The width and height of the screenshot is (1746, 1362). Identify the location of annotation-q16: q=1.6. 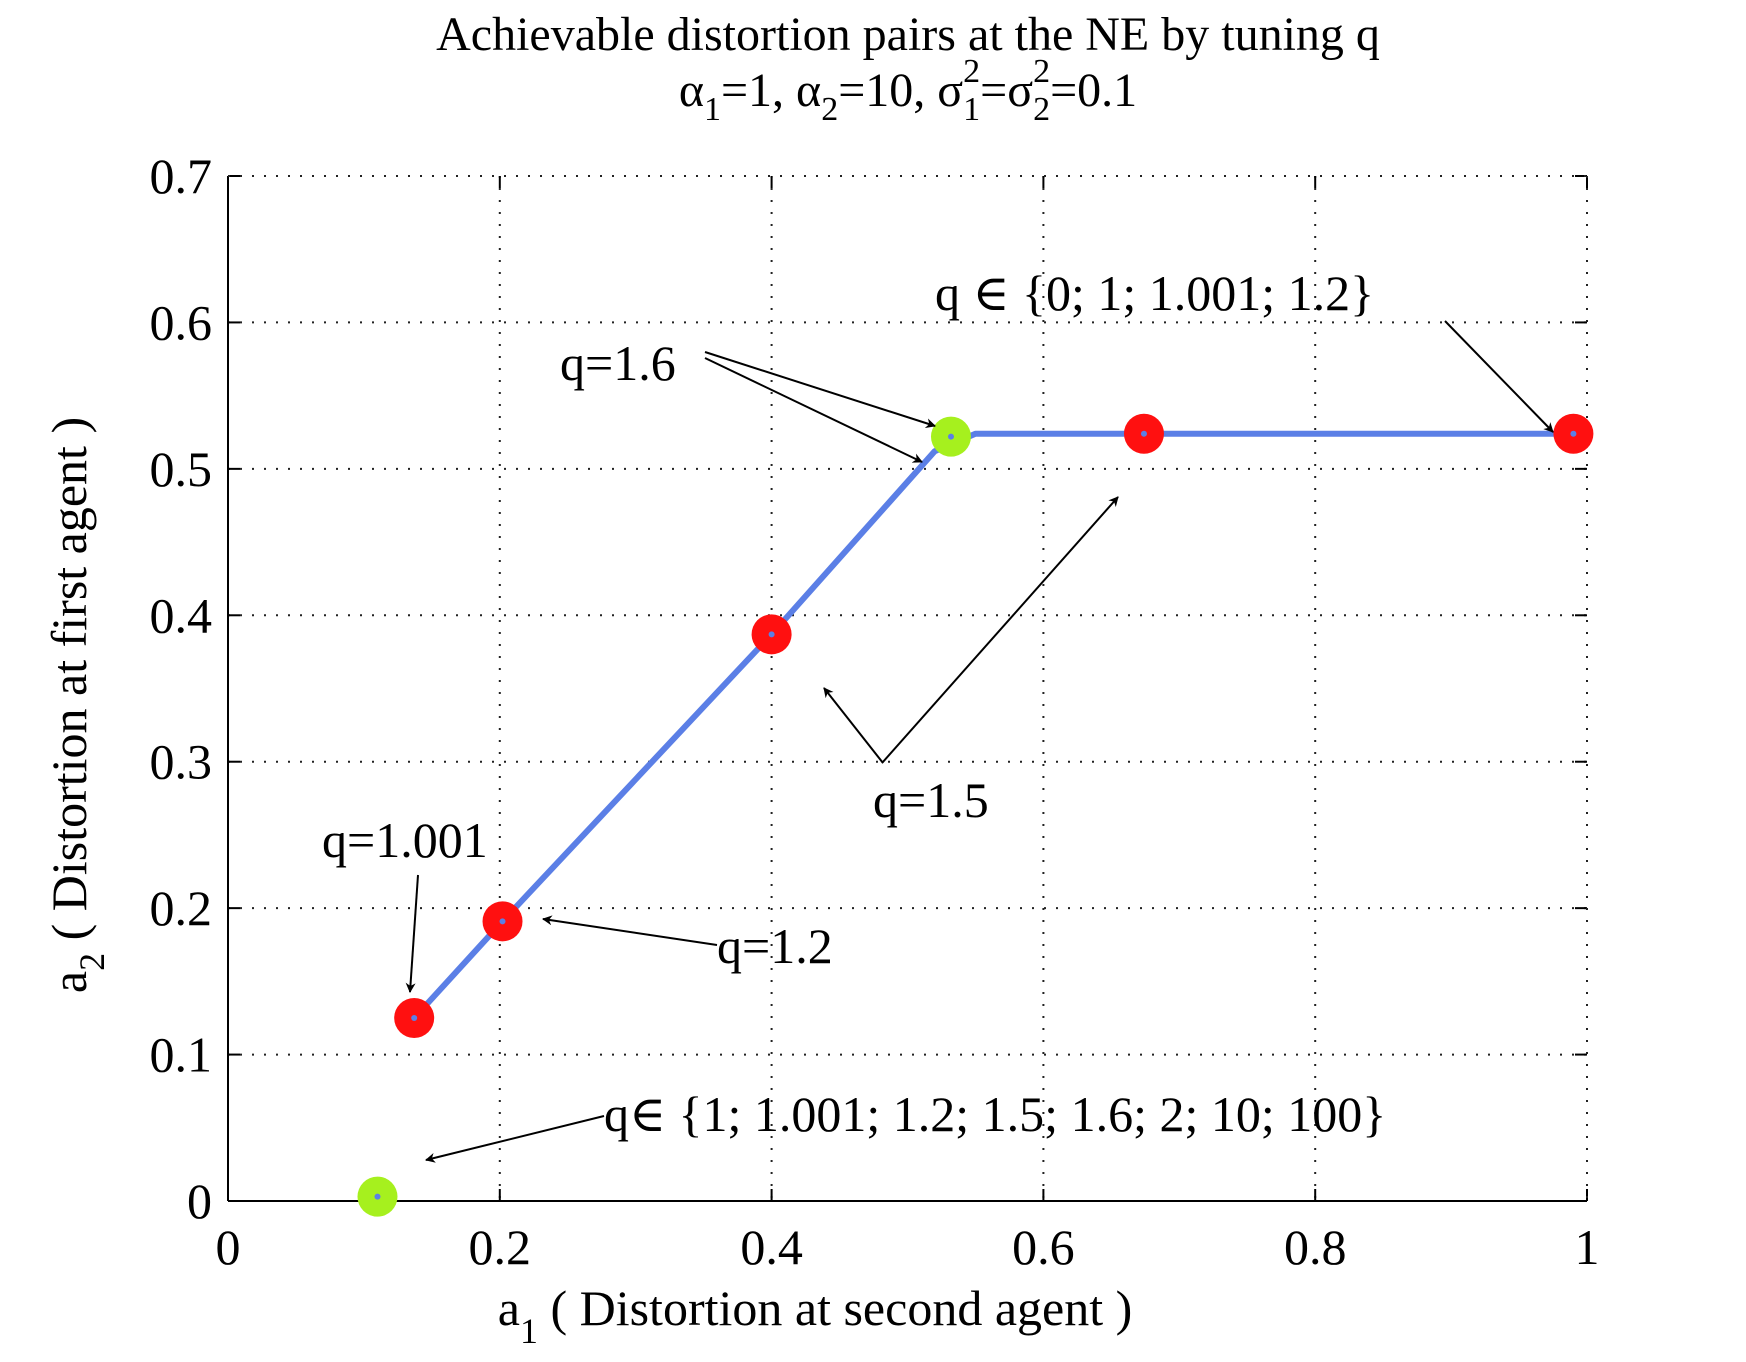
(618, 363).